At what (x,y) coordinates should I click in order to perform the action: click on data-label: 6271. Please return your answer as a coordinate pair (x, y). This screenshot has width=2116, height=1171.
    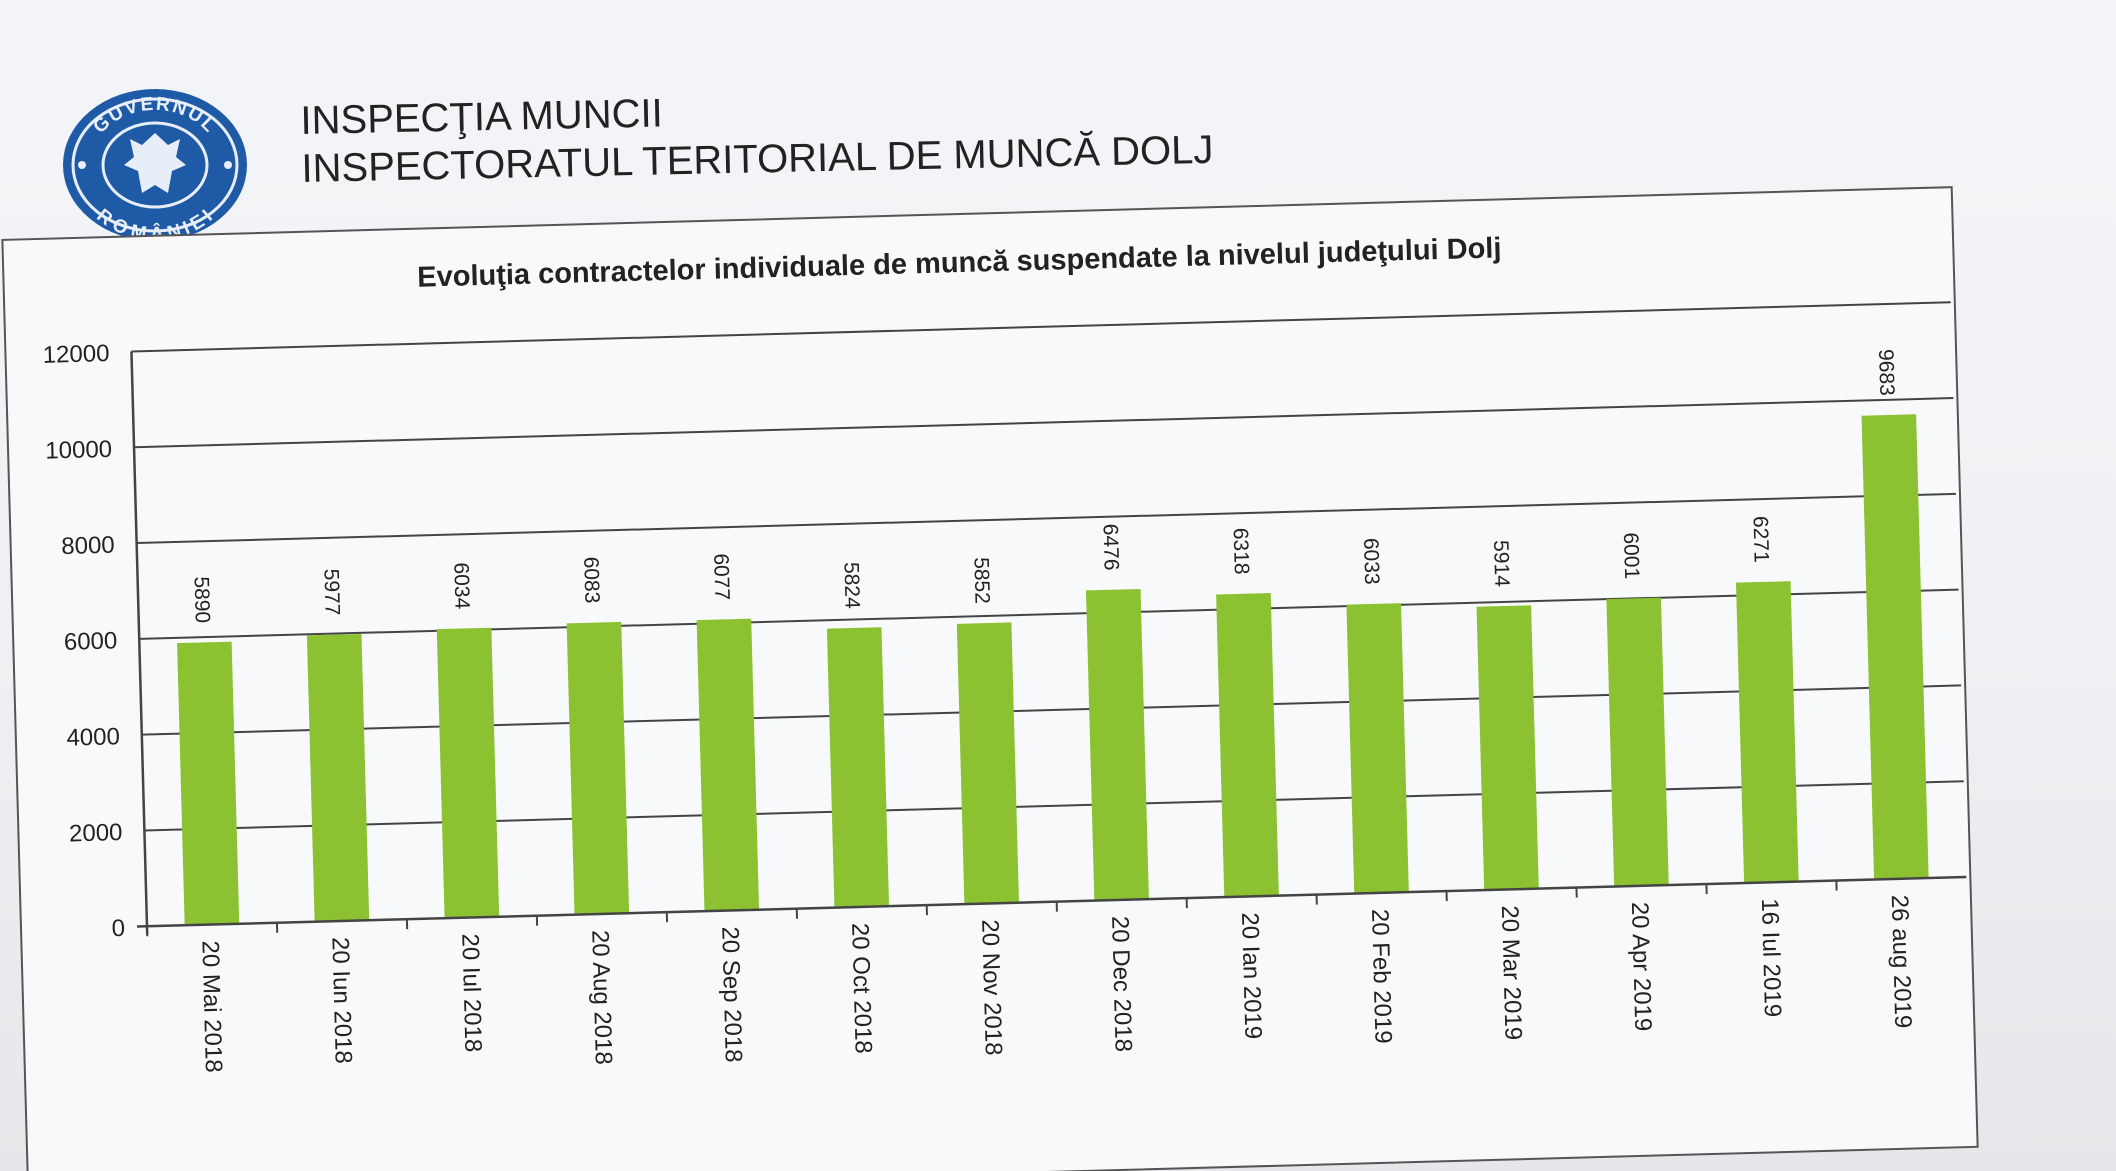
    Looking at the image, I should click on (1760, 539).